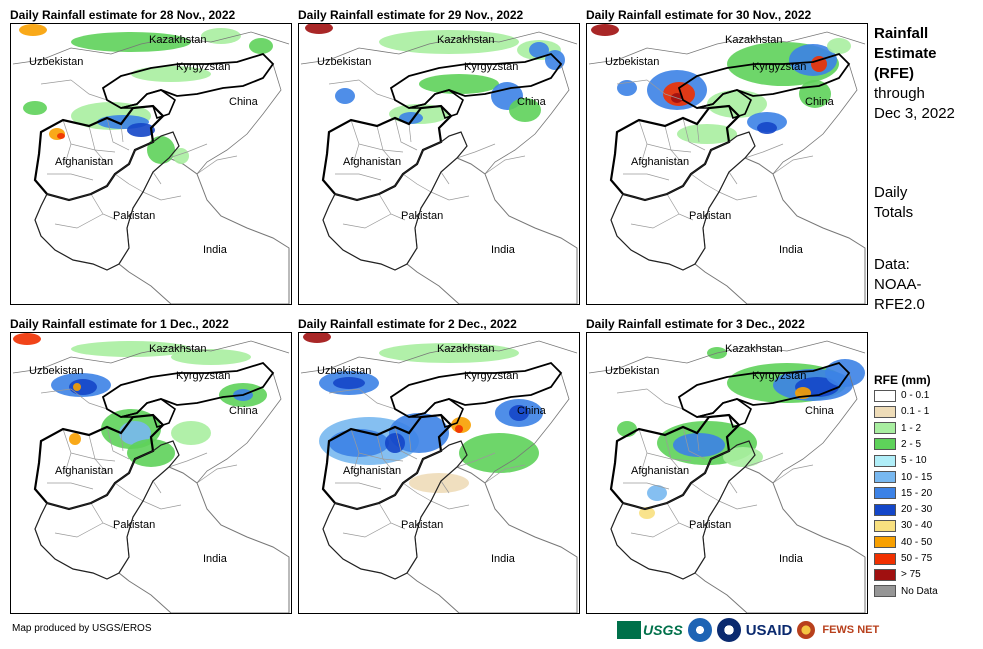 Image resolution: width=983 pixels, height=649 pixels. What do you see at coordinates (527, 119) in the screenshot?
I see `china-boundary` at bounding box center [527, 119].